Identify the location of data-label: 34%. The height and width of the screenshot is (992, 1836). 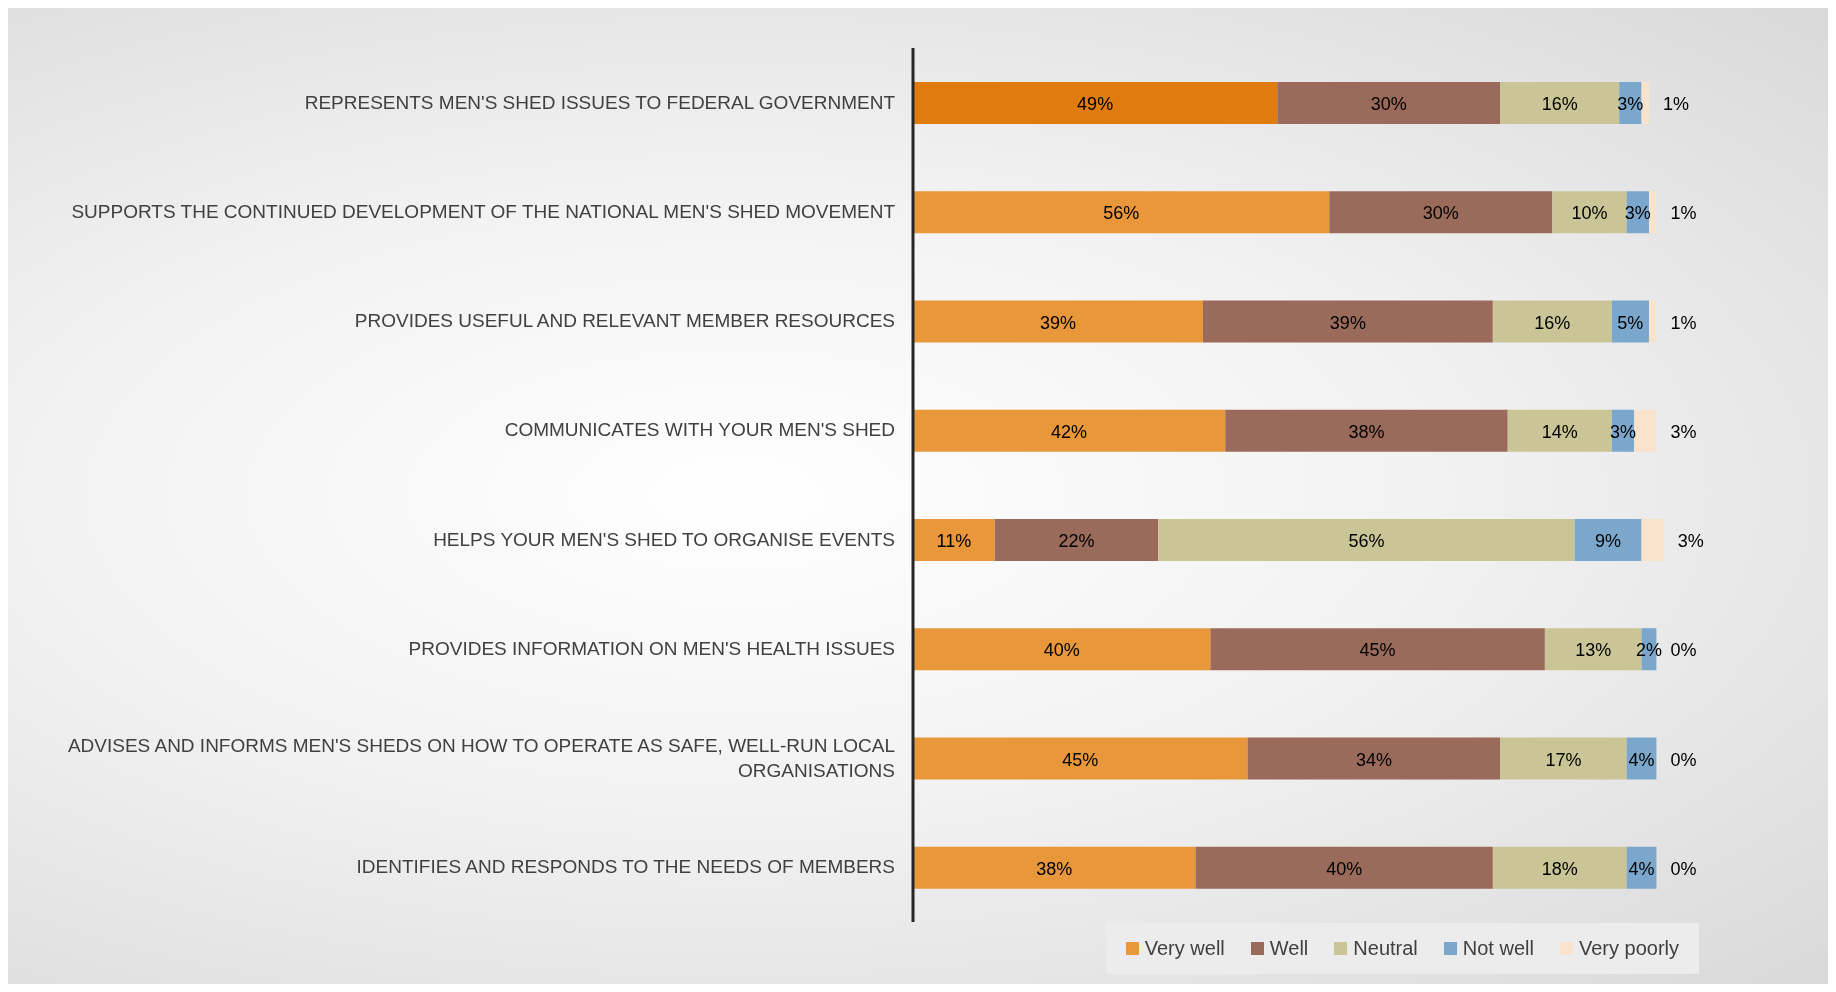
(1373, 759).